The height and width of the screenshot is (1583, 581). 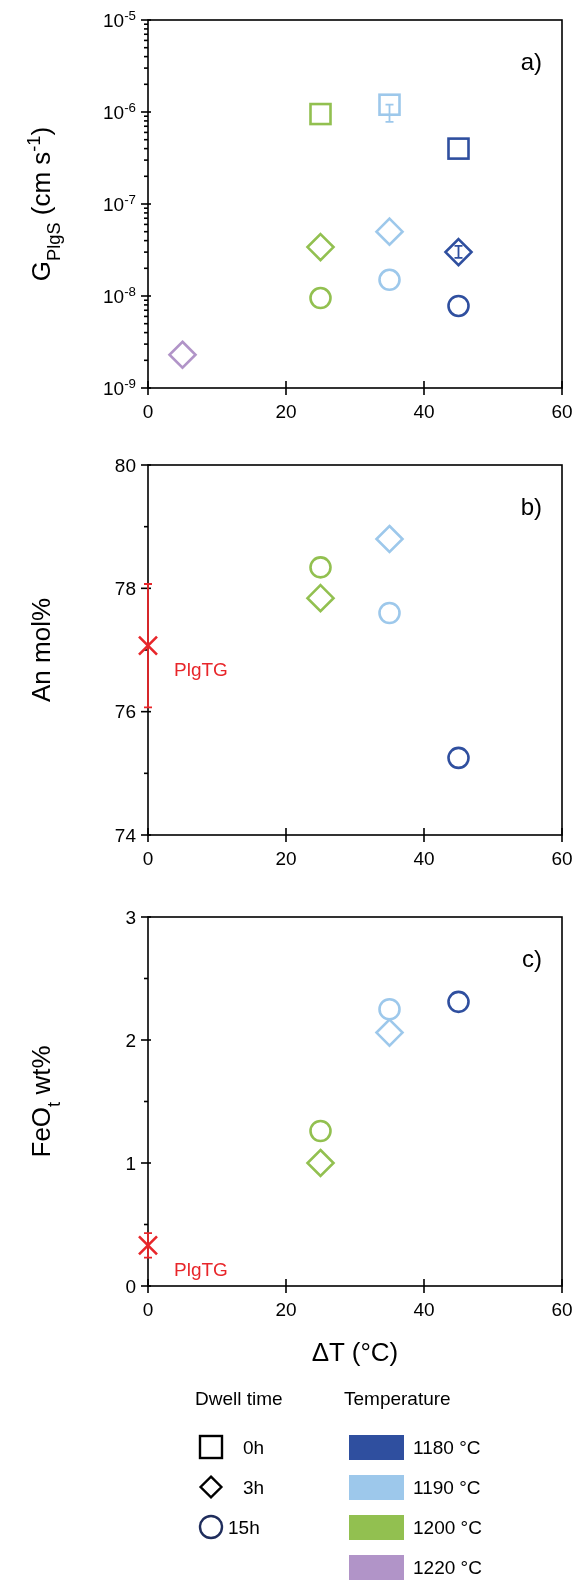 I want to click on text: Dwell time, so click(x=239, y=1398).